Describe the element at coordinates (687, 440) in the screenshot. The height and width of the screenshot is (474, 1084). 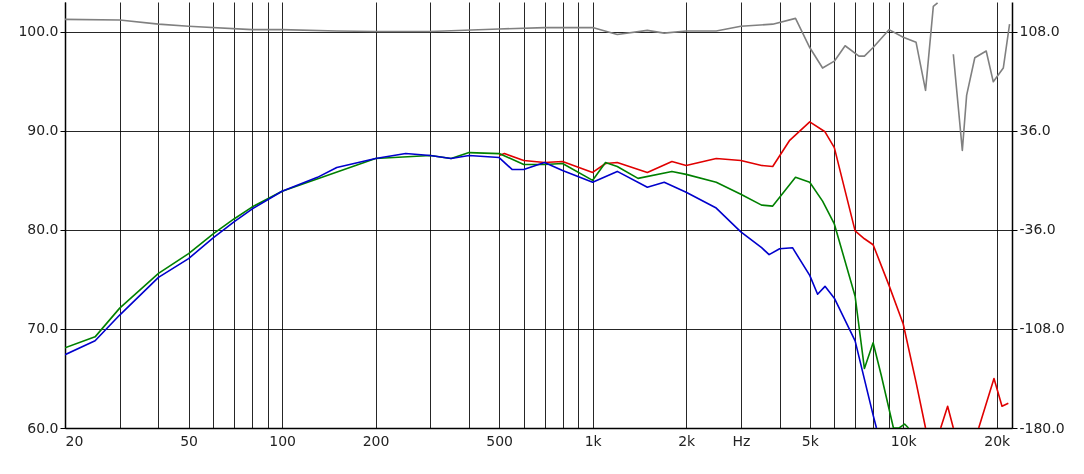
I see `x-tick-label: 2k` at that location.